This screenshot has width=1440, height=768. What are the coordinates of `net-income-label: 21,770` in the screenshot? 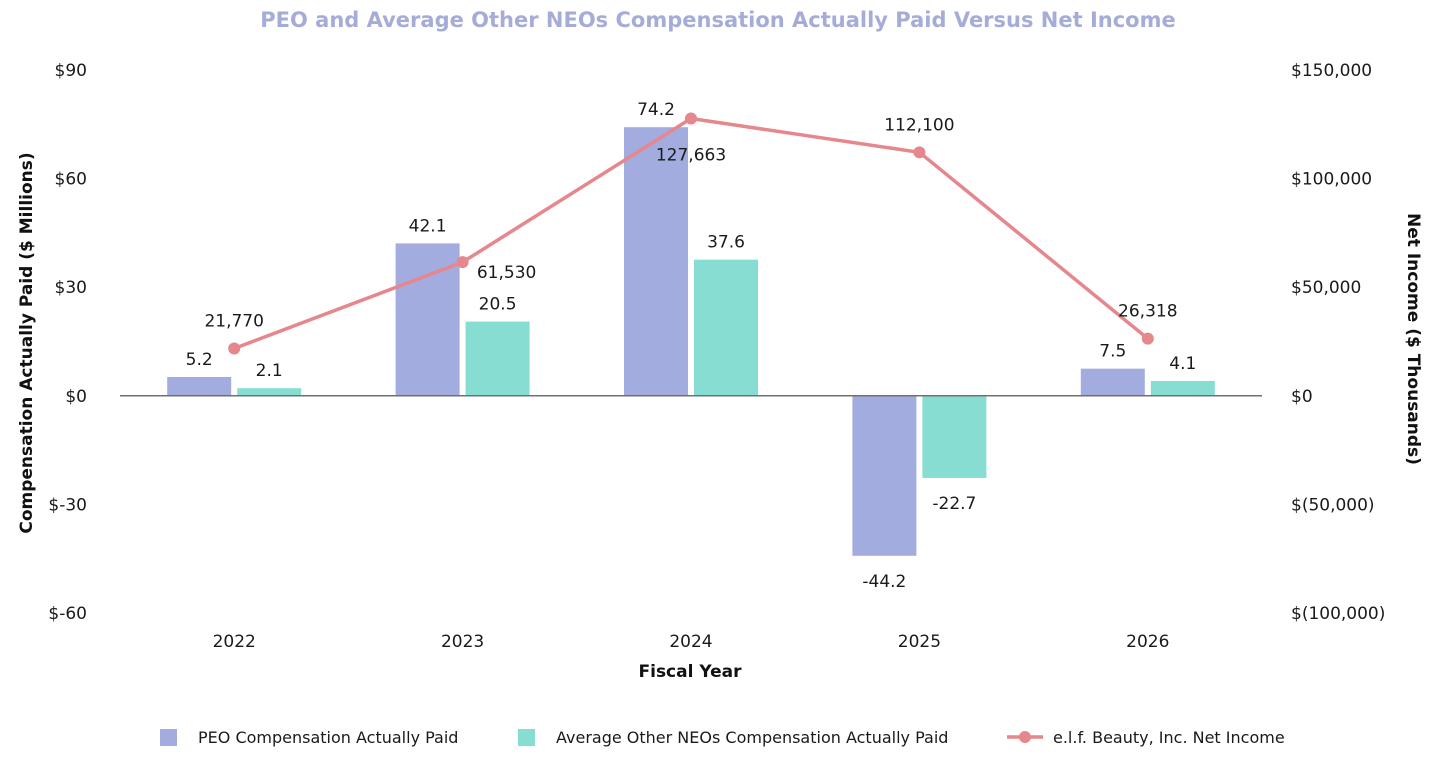 It's located at (233, 322).